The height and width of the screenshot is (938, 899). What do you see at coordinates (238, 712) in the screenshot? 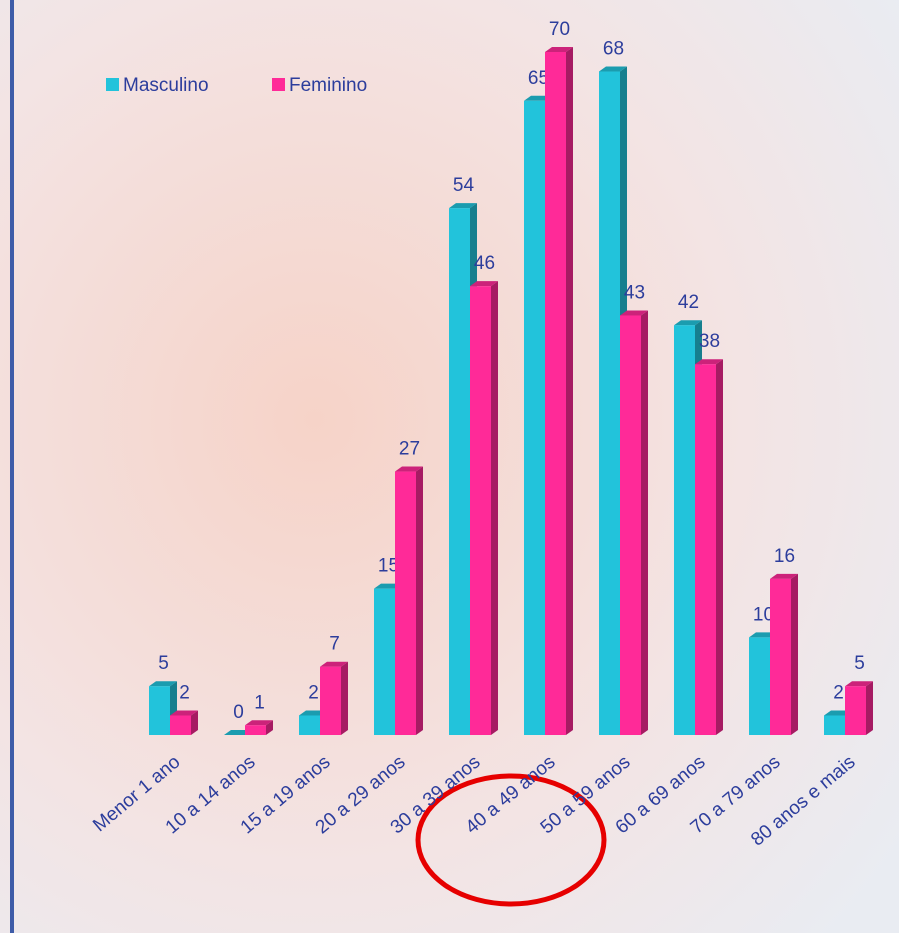
I see `value-label: 0` at bounding box center [238, 712].